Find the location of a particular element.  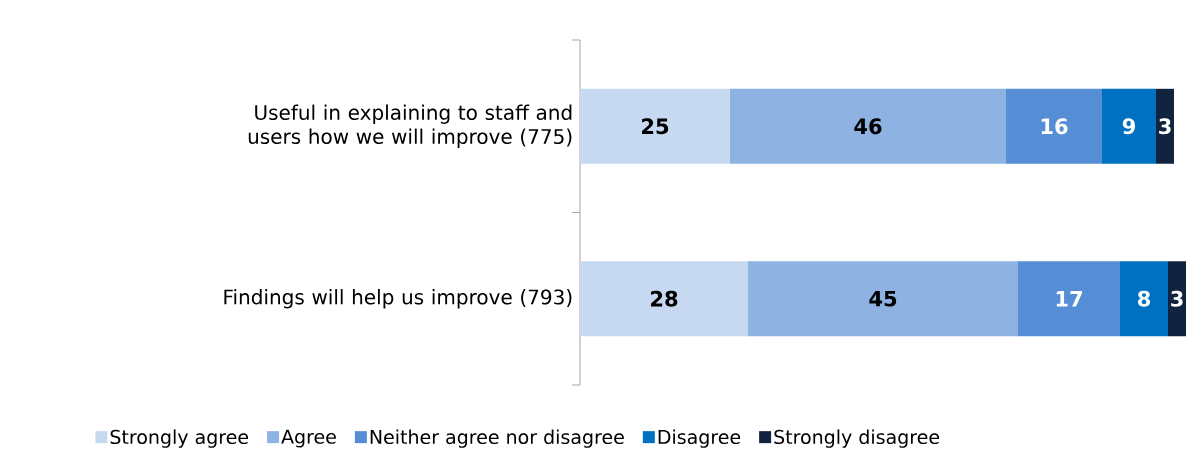

data-label: 8 is located at coordinates (1144, 298).